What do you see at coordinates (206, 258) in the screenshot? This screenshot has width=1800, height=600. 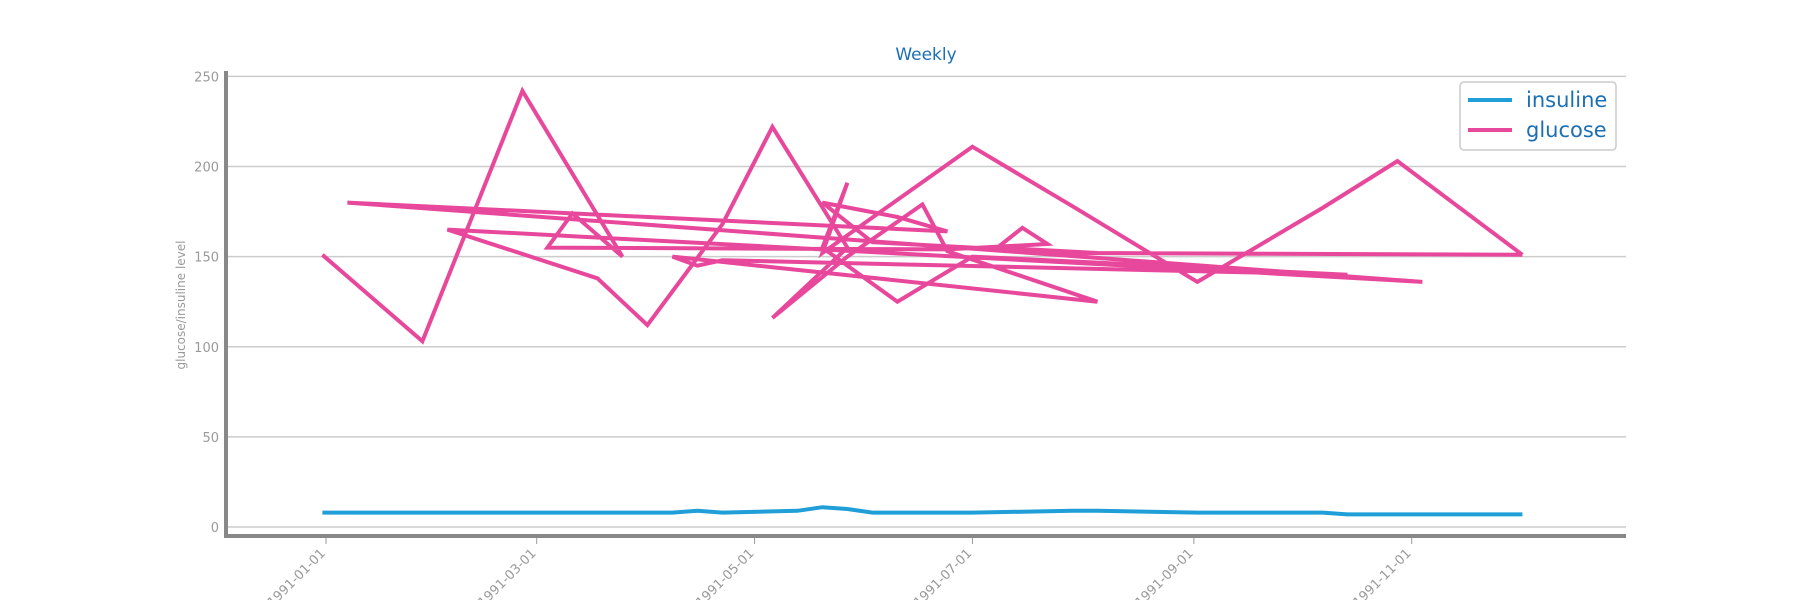 I see `y-tick-label: 150` at bounding box center [206, 258].